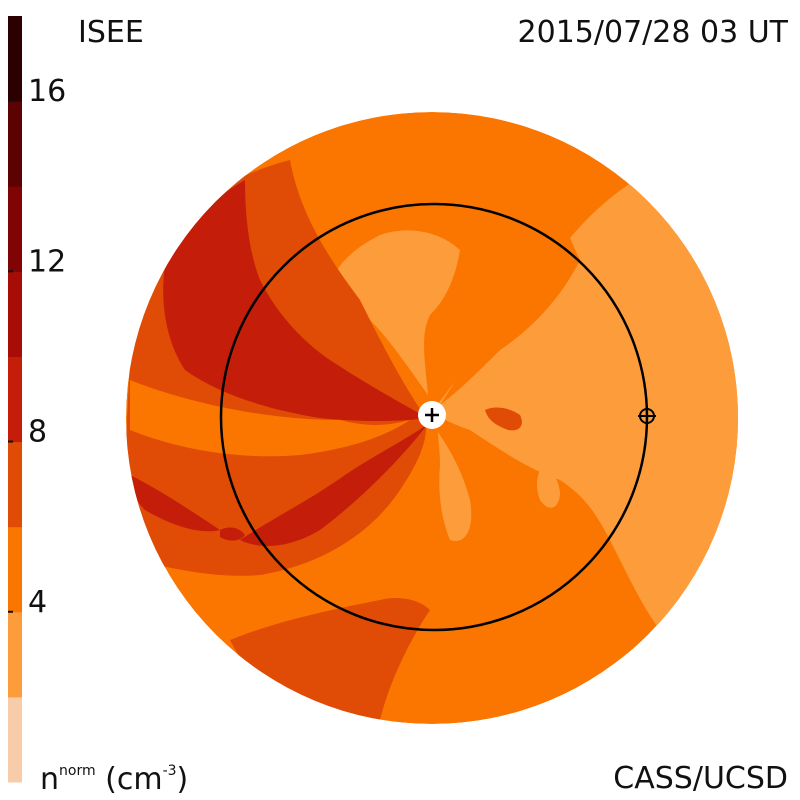 Image resolution: width=800 pixels, height=800 pixels. What do you see at coordinates (37, 602) in the screenshot?
I see `colorbar-tick-label: 4` at bounding box center [37, 602].